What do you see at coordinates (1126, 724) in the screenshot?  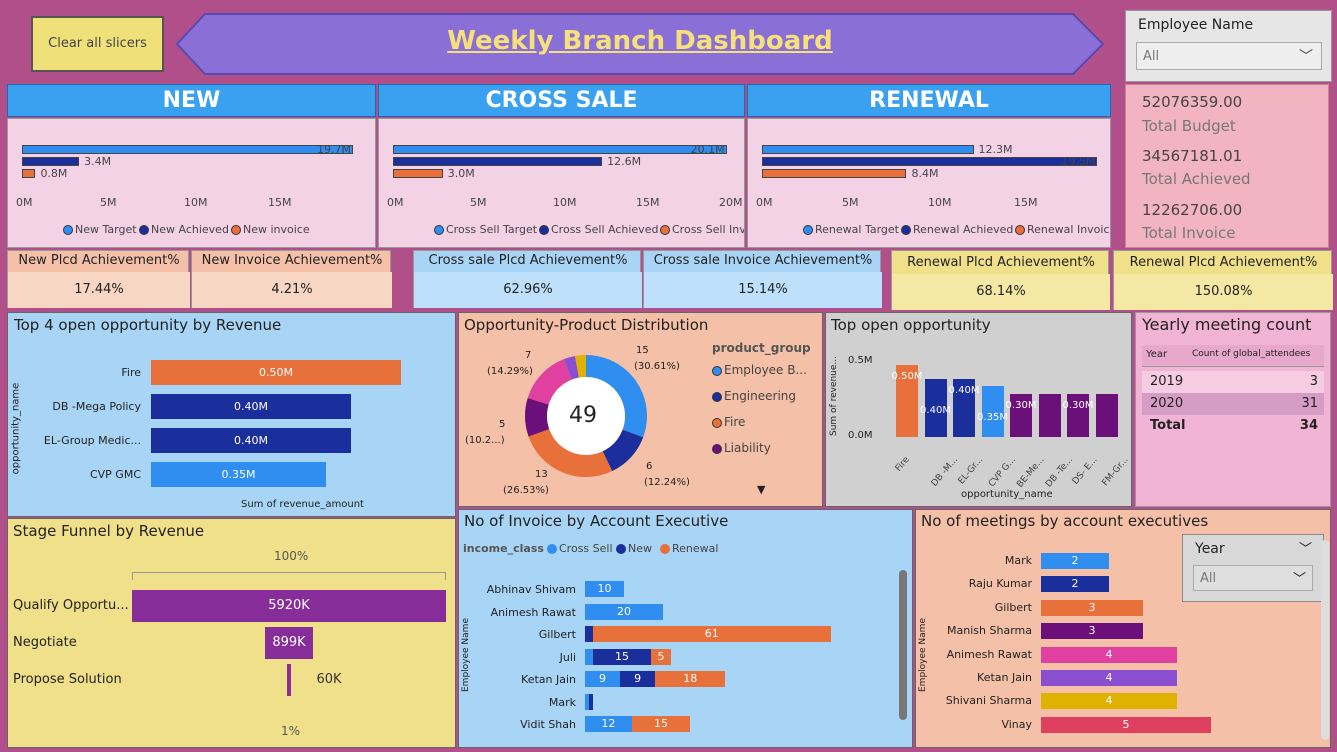 I see `meeting-bar` at bounding box center [1126, 724].